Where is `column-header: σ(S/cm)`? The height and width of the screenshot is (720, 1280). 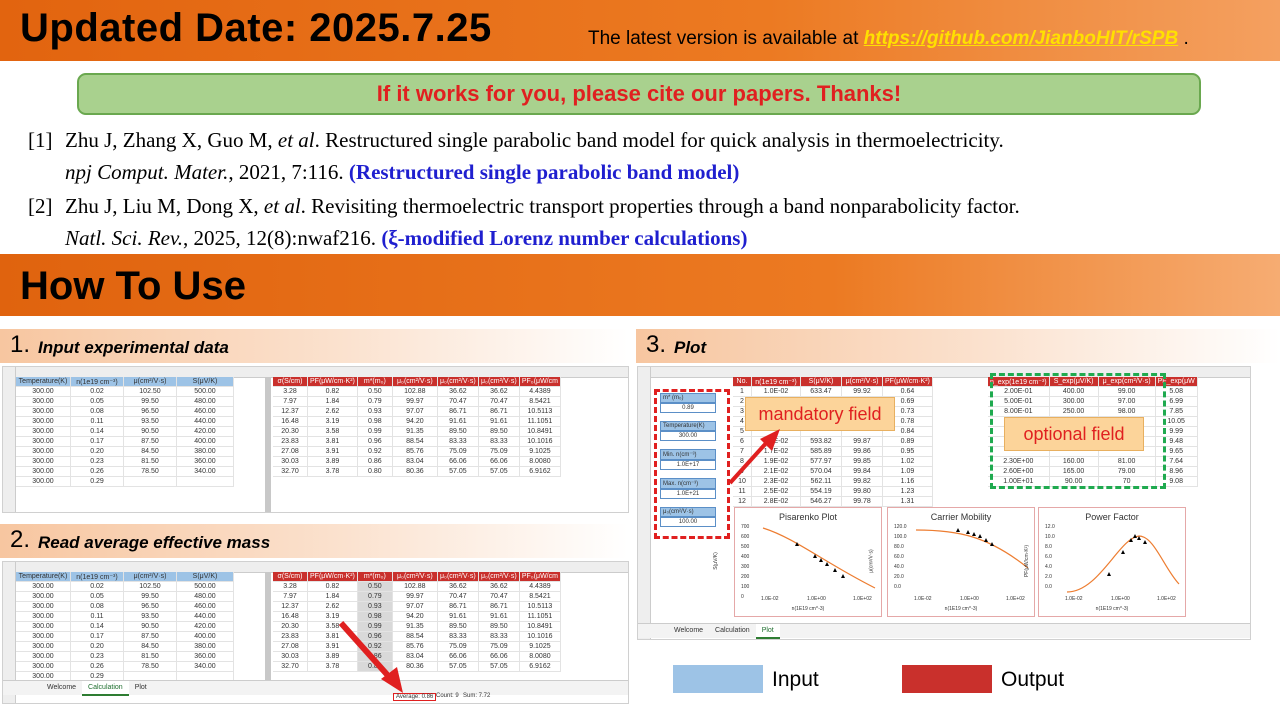
column-header: σ(S/cm) is located at coordinates (290, 577).